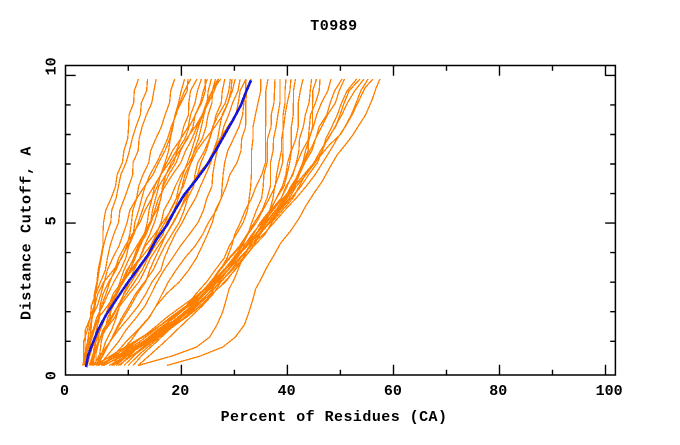 The image size is (680, 445). I want to click on svg-text: 20, so click(180, 391).